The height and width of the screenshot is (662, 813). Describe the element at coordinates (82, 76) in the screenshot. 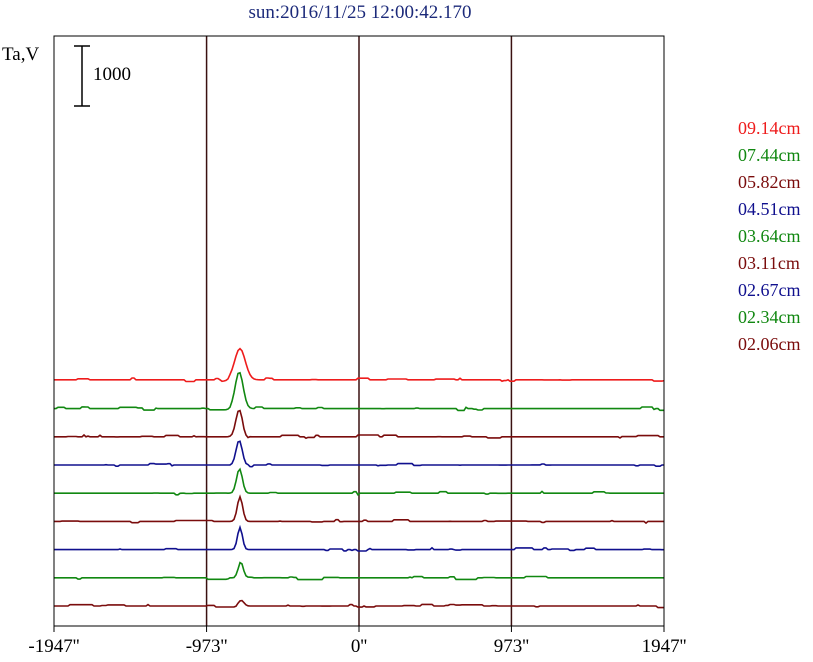

I see `scale-bar-icon` at that location.